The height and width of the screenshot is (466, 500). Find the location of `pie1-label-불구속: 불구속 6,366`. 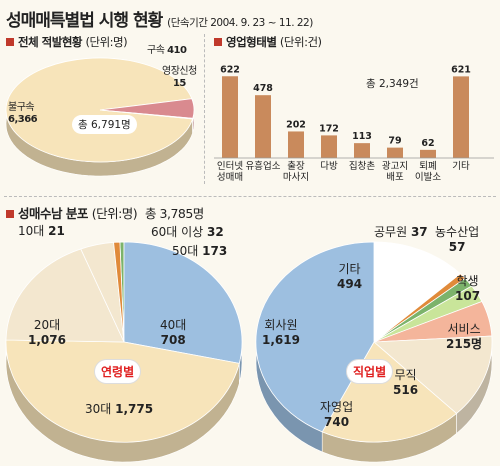

pie1-label-불구속: 불구속 6,366 is located at coordinates (23, 113).